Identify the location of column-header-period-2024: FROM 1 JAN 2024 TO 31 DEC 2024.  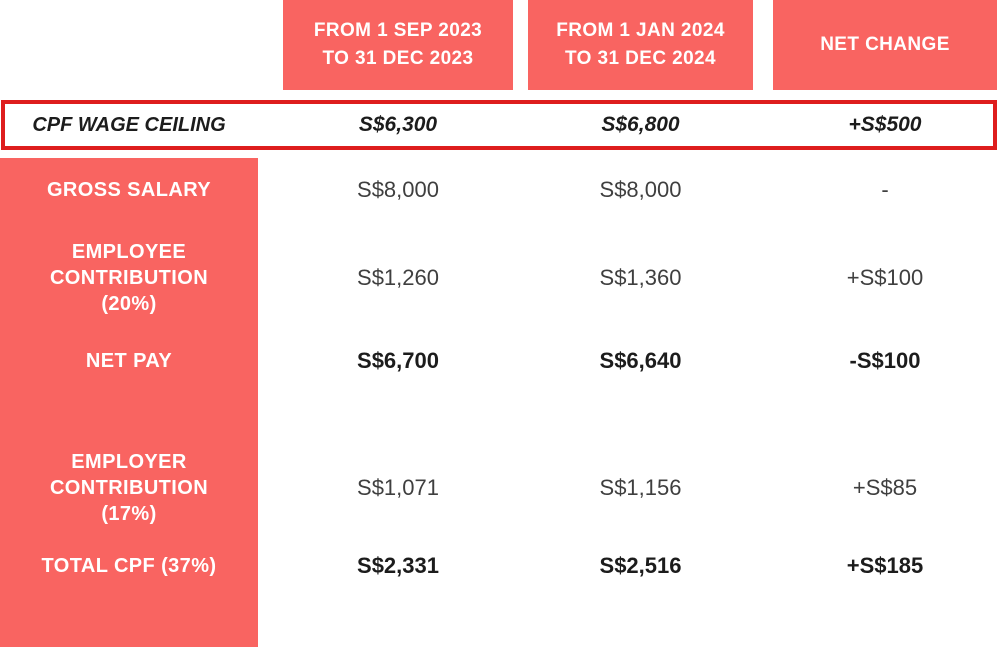
(640, 45).